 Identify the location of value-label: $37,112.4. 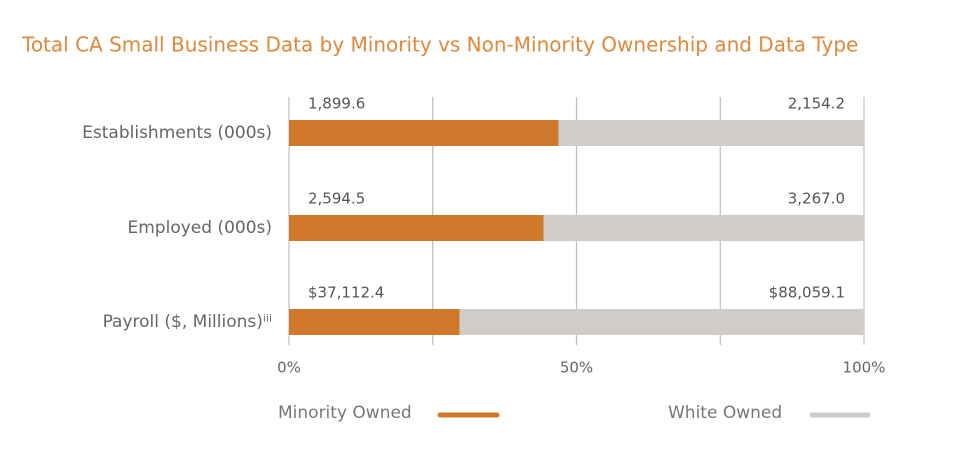
(346, 293).